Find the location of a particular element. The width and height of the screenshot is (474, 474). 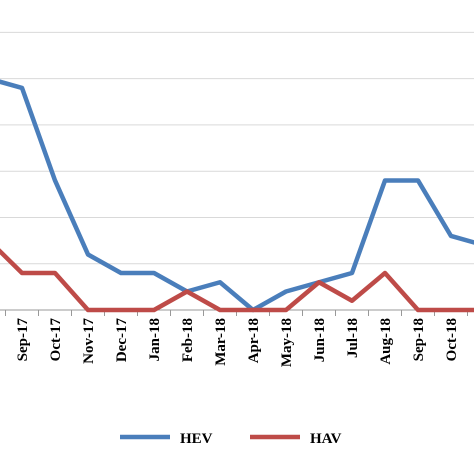

x-tick-label: Oct-17 is located at coordinates (56, 340).